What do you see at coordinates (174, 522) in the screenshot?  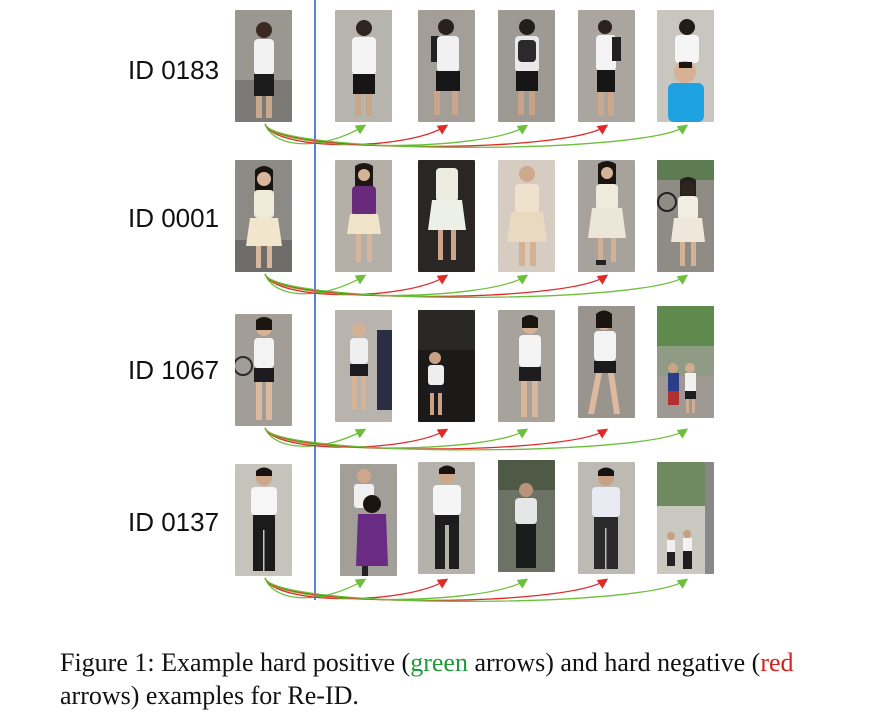 I see `row-label-id-0137: ID 0137` at bounding box center [174, 522].